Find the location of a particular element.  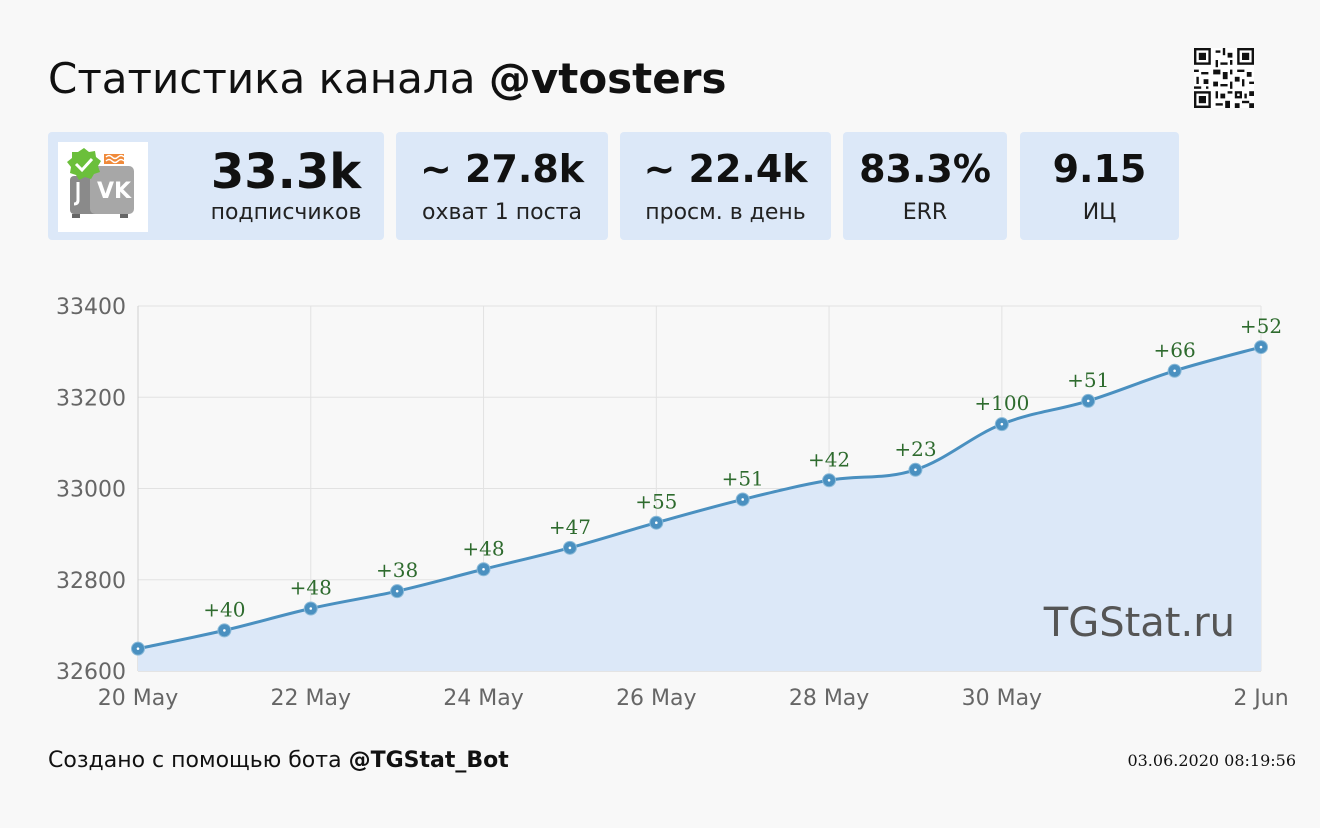

x-tick-label: 2 Jun is located at coordinates (1260, 698).